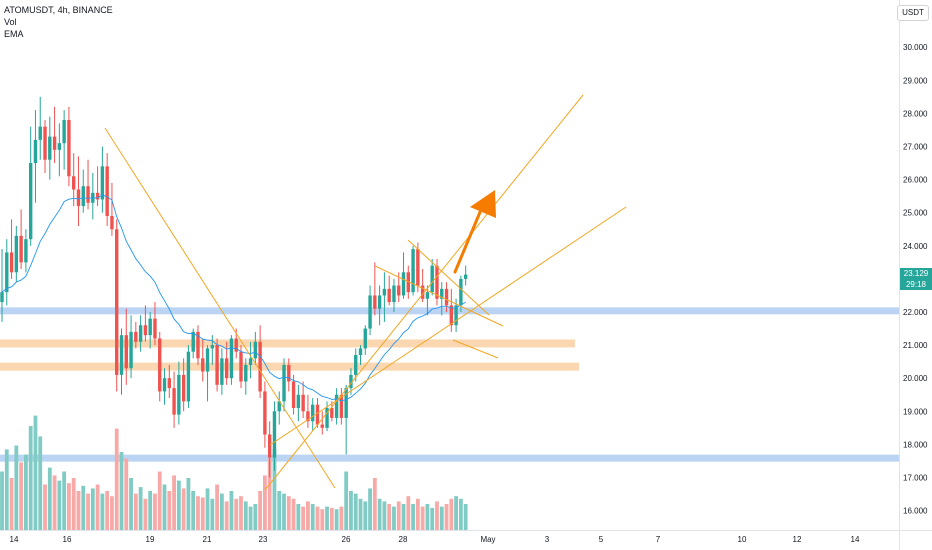  Describe the element at coordinates (10, 22) in the screenshot. I see `volume-indicator-label: Vol` at that location.